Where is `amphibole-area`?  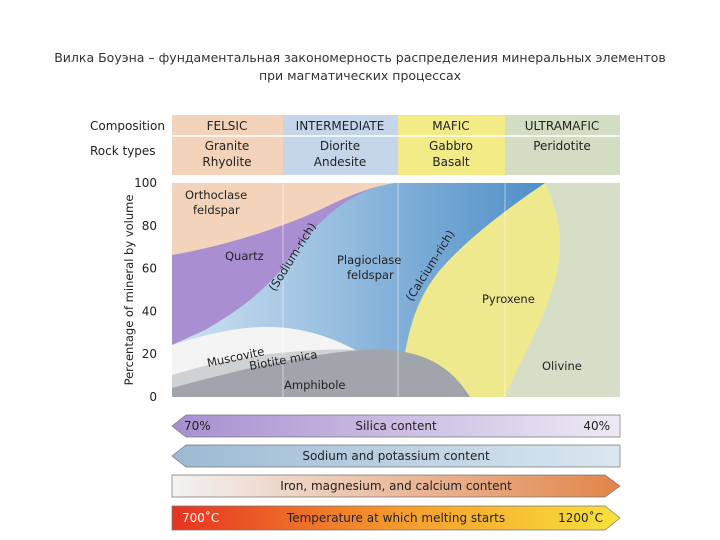 amphibole-area is located at coordinates (321, 373).